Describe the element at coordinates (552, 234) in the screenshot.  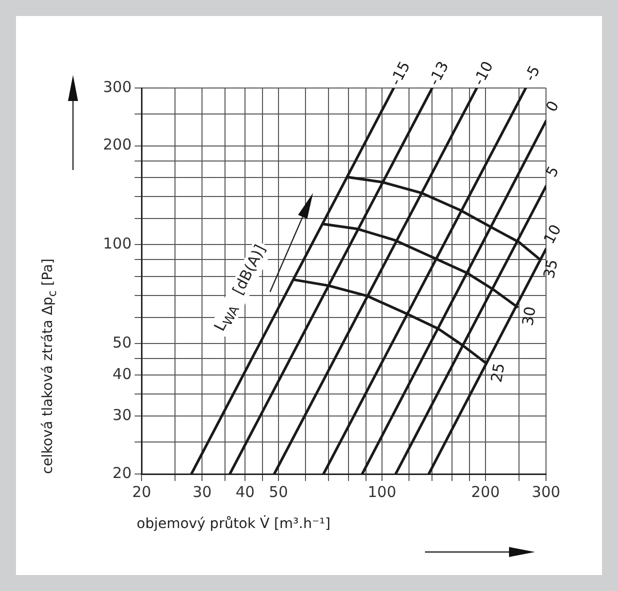
I see `text: 10` at that location.